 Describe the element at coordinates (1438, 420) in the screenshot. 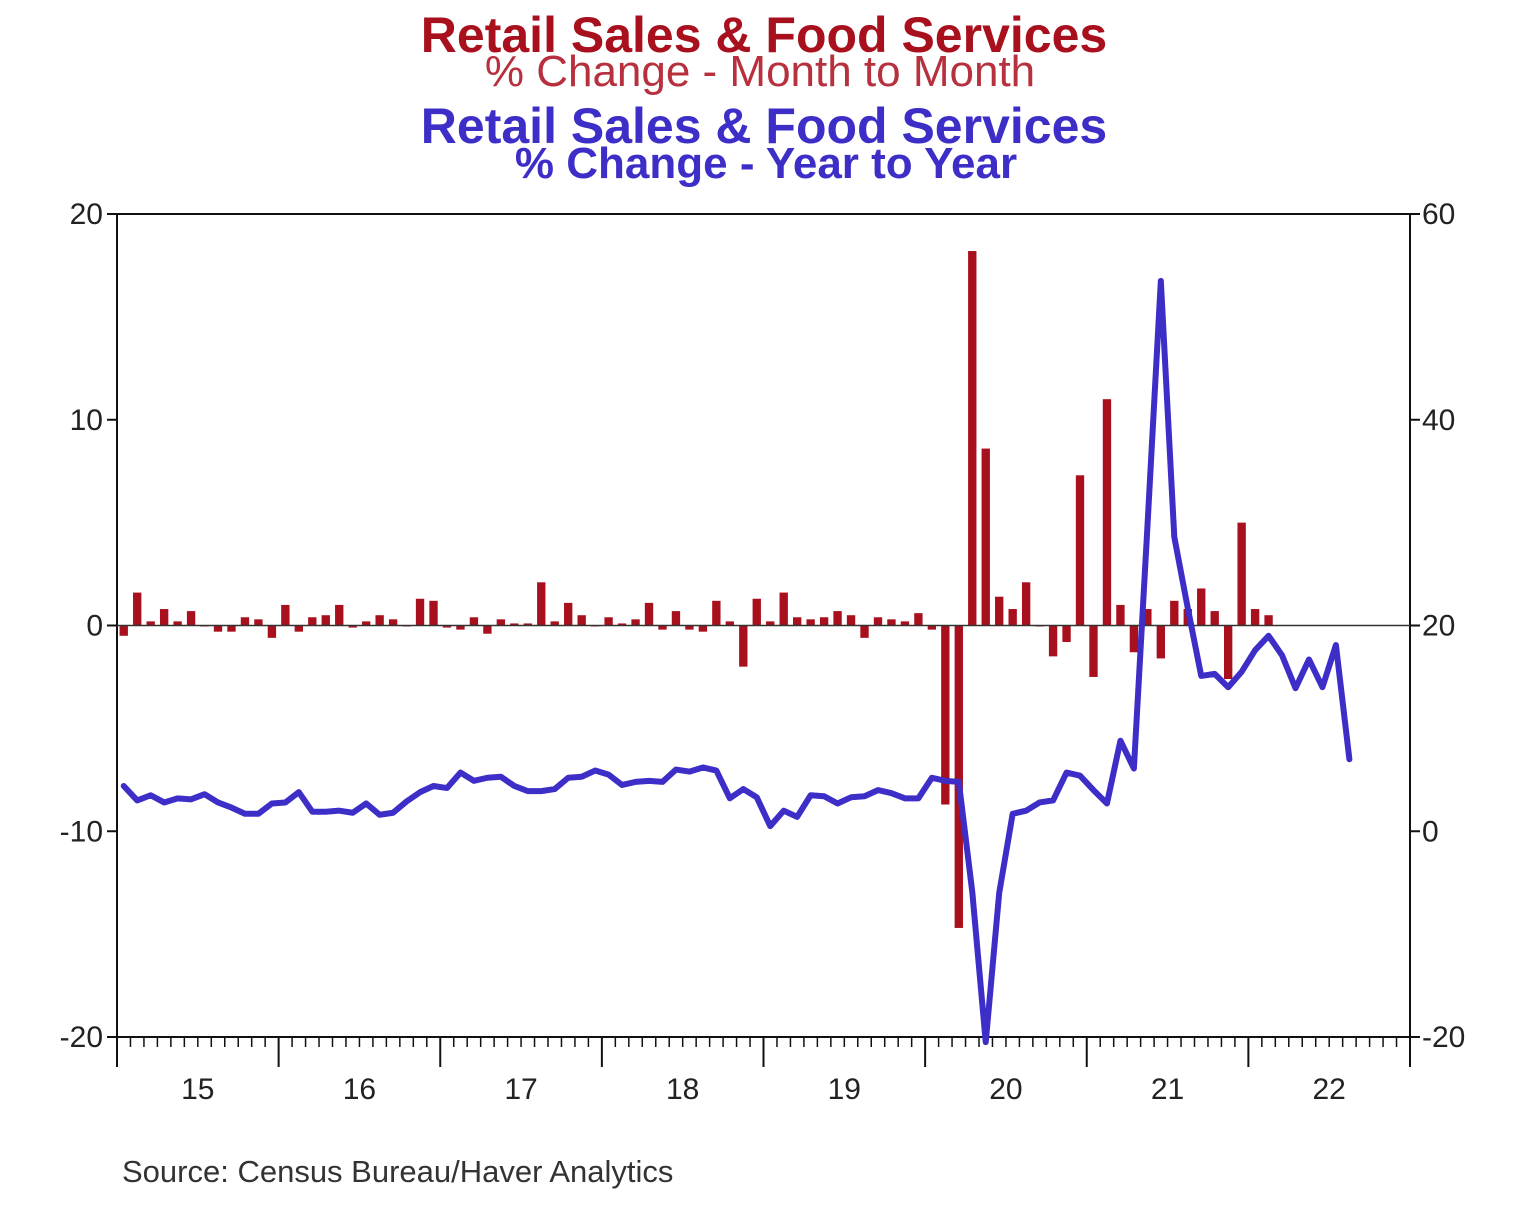

I see `right-tick-label: 40` at that location.